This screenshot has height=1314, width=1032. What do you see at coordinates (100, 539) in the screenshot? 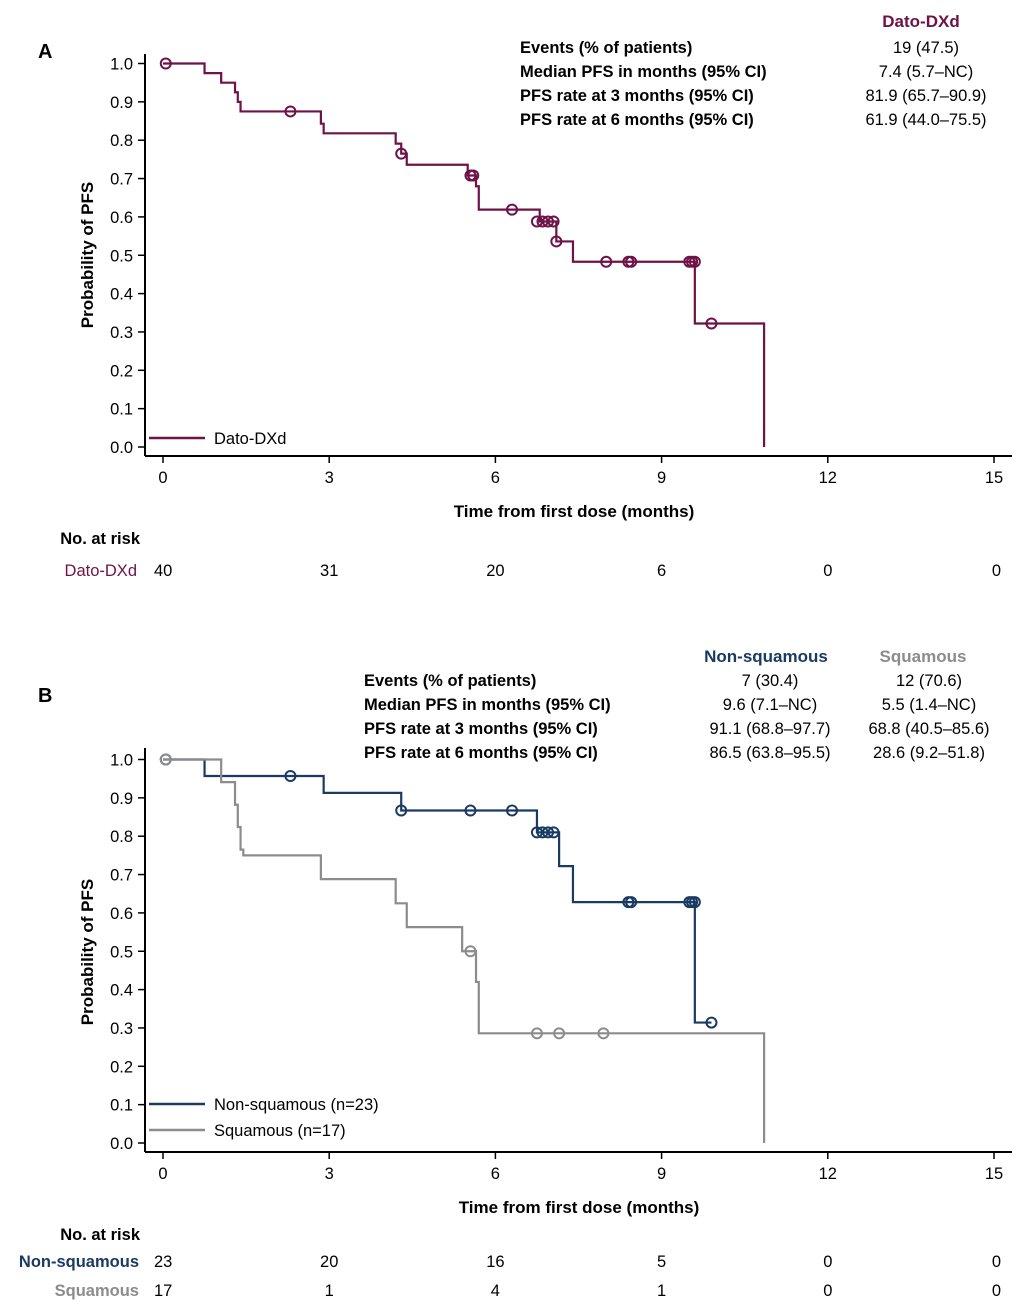
I see `risk-table-title: No. at risk` at bounding box center [100, 539].